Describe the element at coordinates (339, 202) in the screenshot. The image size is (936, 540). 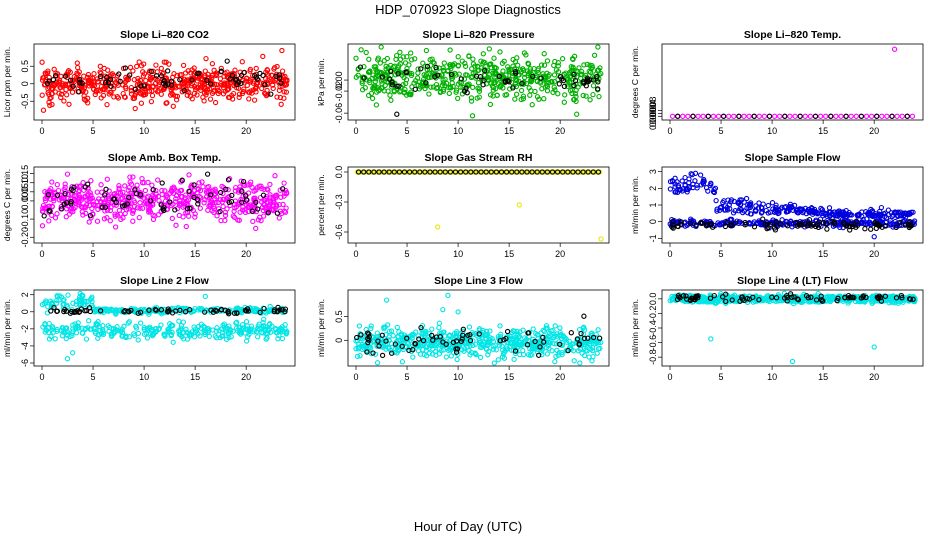
I see `y-tick-label: -0.3` at that location.